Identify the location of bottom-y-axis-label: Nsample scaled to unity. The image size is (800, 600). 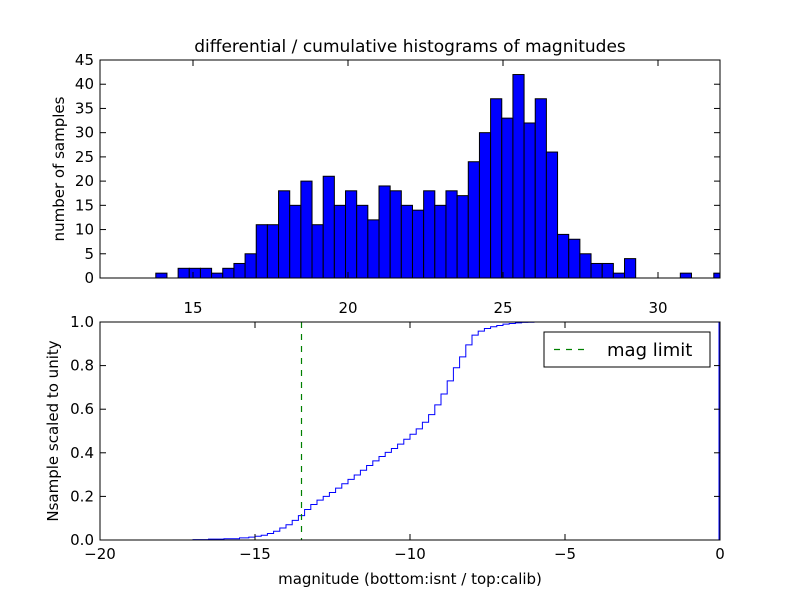
(53, 430).